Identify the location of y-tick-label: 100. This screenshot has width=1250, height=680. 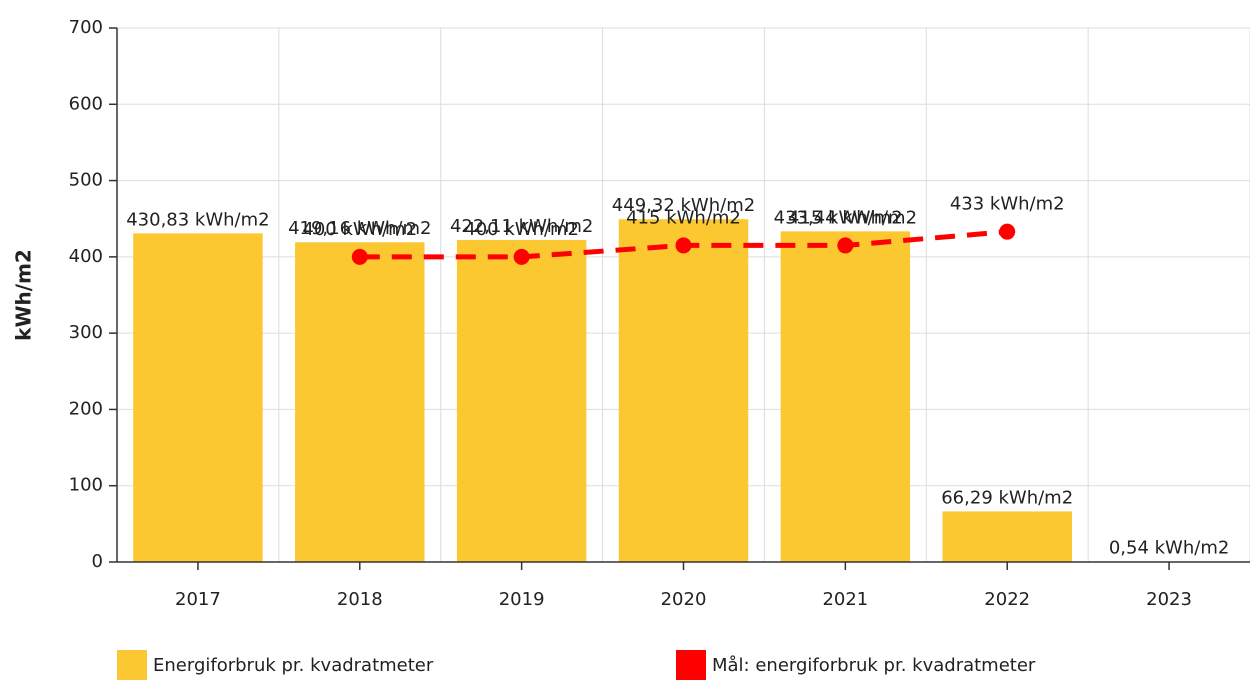
(86, 485).